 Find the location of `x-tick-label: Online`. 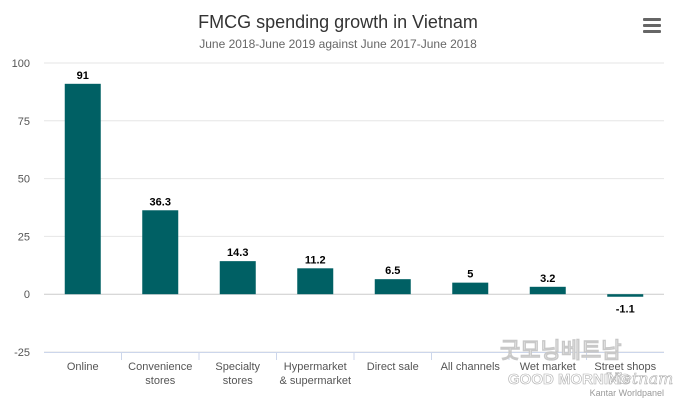

x-tick-label: Online is located at coordinates (83, 367).